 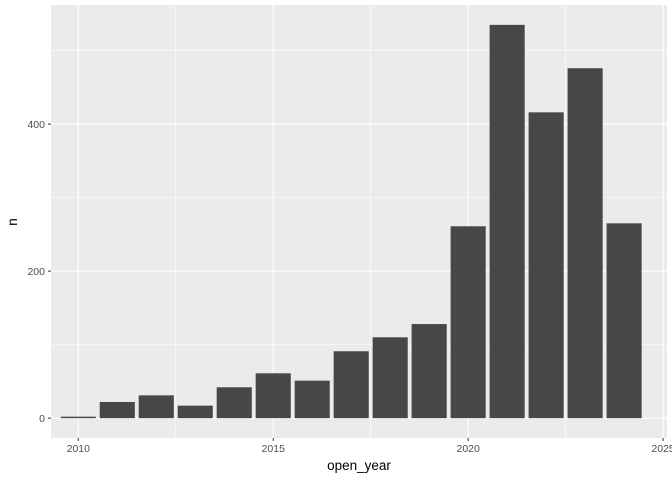 What do you see at coordinates (274, 449) in the screenshot?
I see `x-tick-label: 2015` at bounding box center [274, 449].